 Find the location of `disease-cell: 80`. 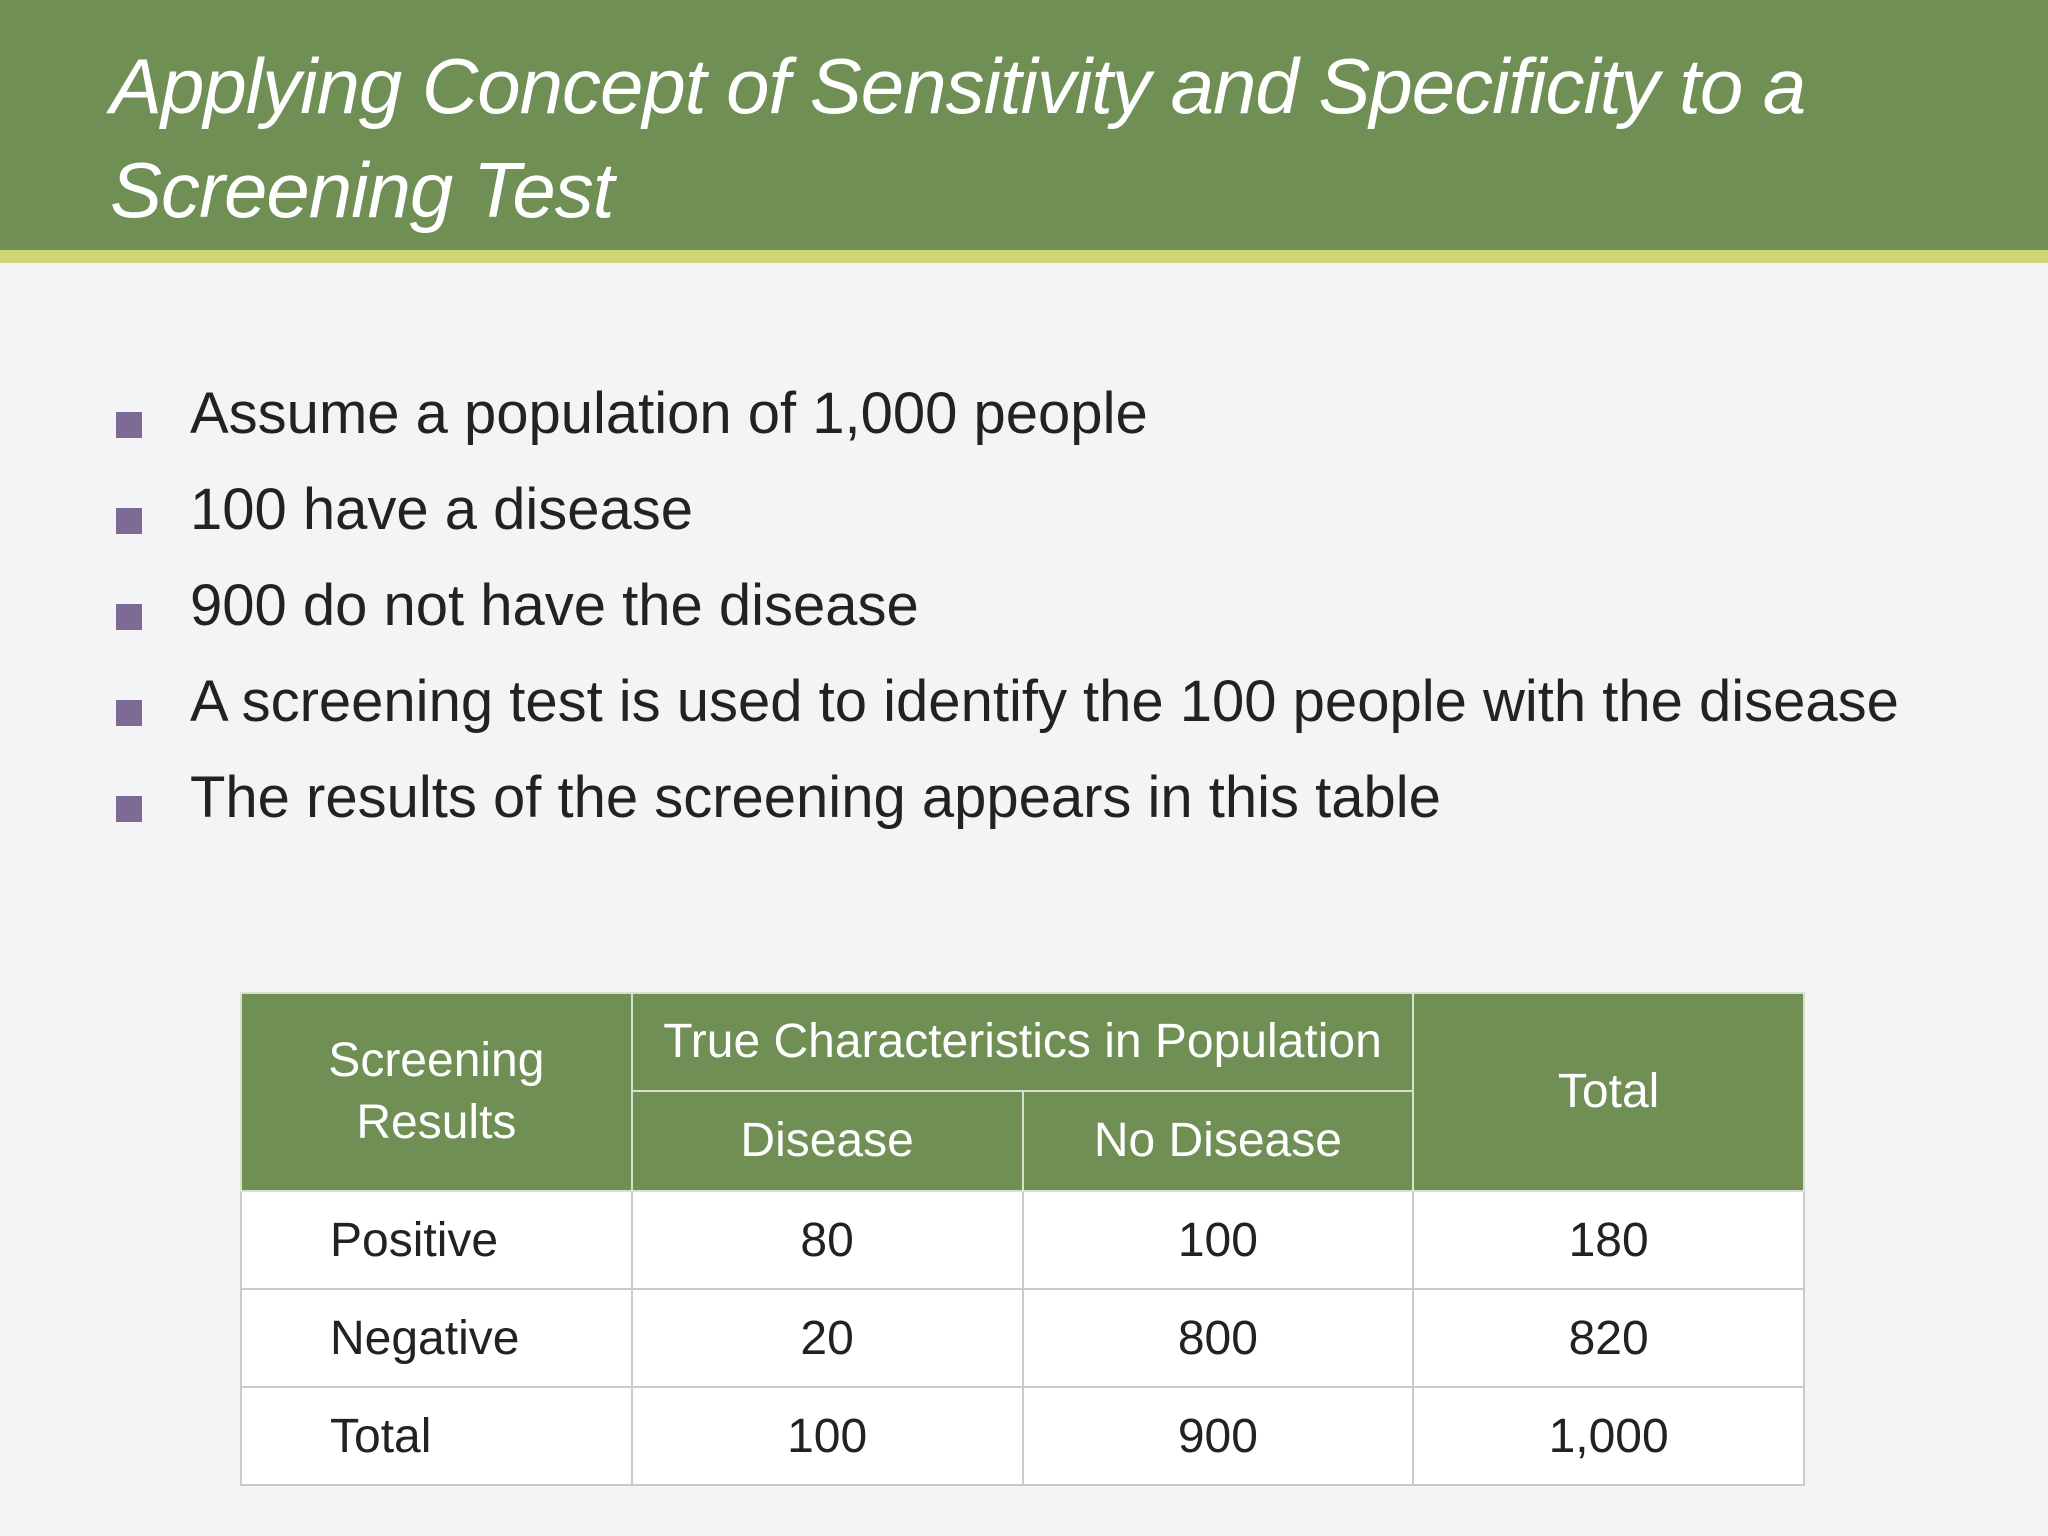

disease-cell: 80 is located at coordinates (827, 1240).